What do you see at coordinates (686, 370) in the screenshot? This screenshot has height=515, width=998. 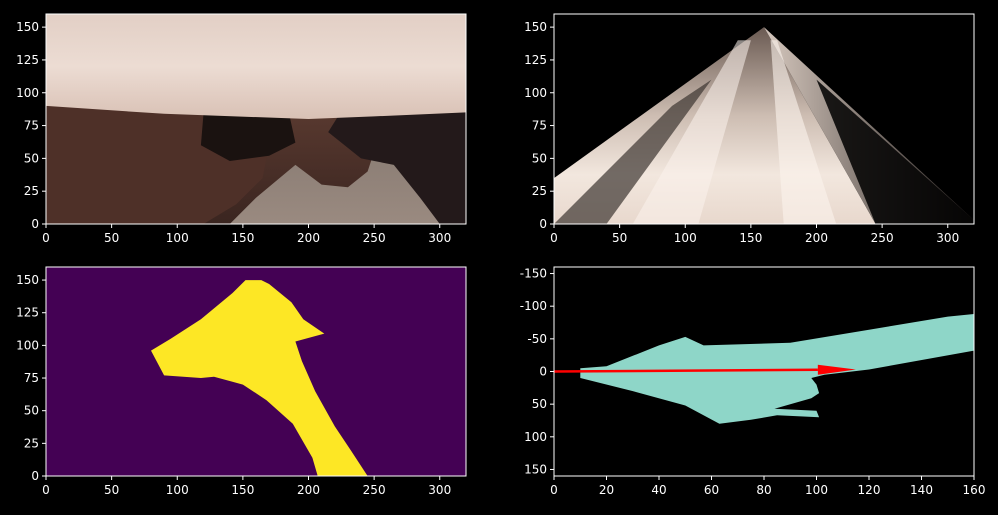 I see `direction-arrow-shaft` at bounding box center [686, 370].